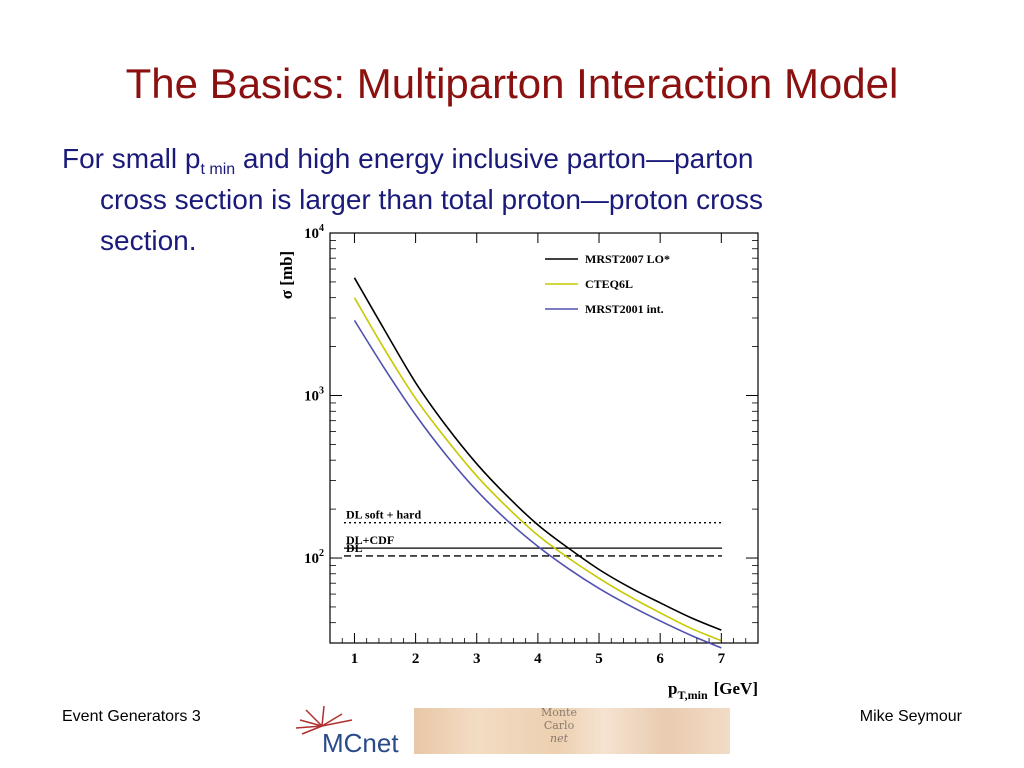 The width and height of the screenshot is (1024, 768). I want to click on x-tick-label: 5, so click(599, 659).